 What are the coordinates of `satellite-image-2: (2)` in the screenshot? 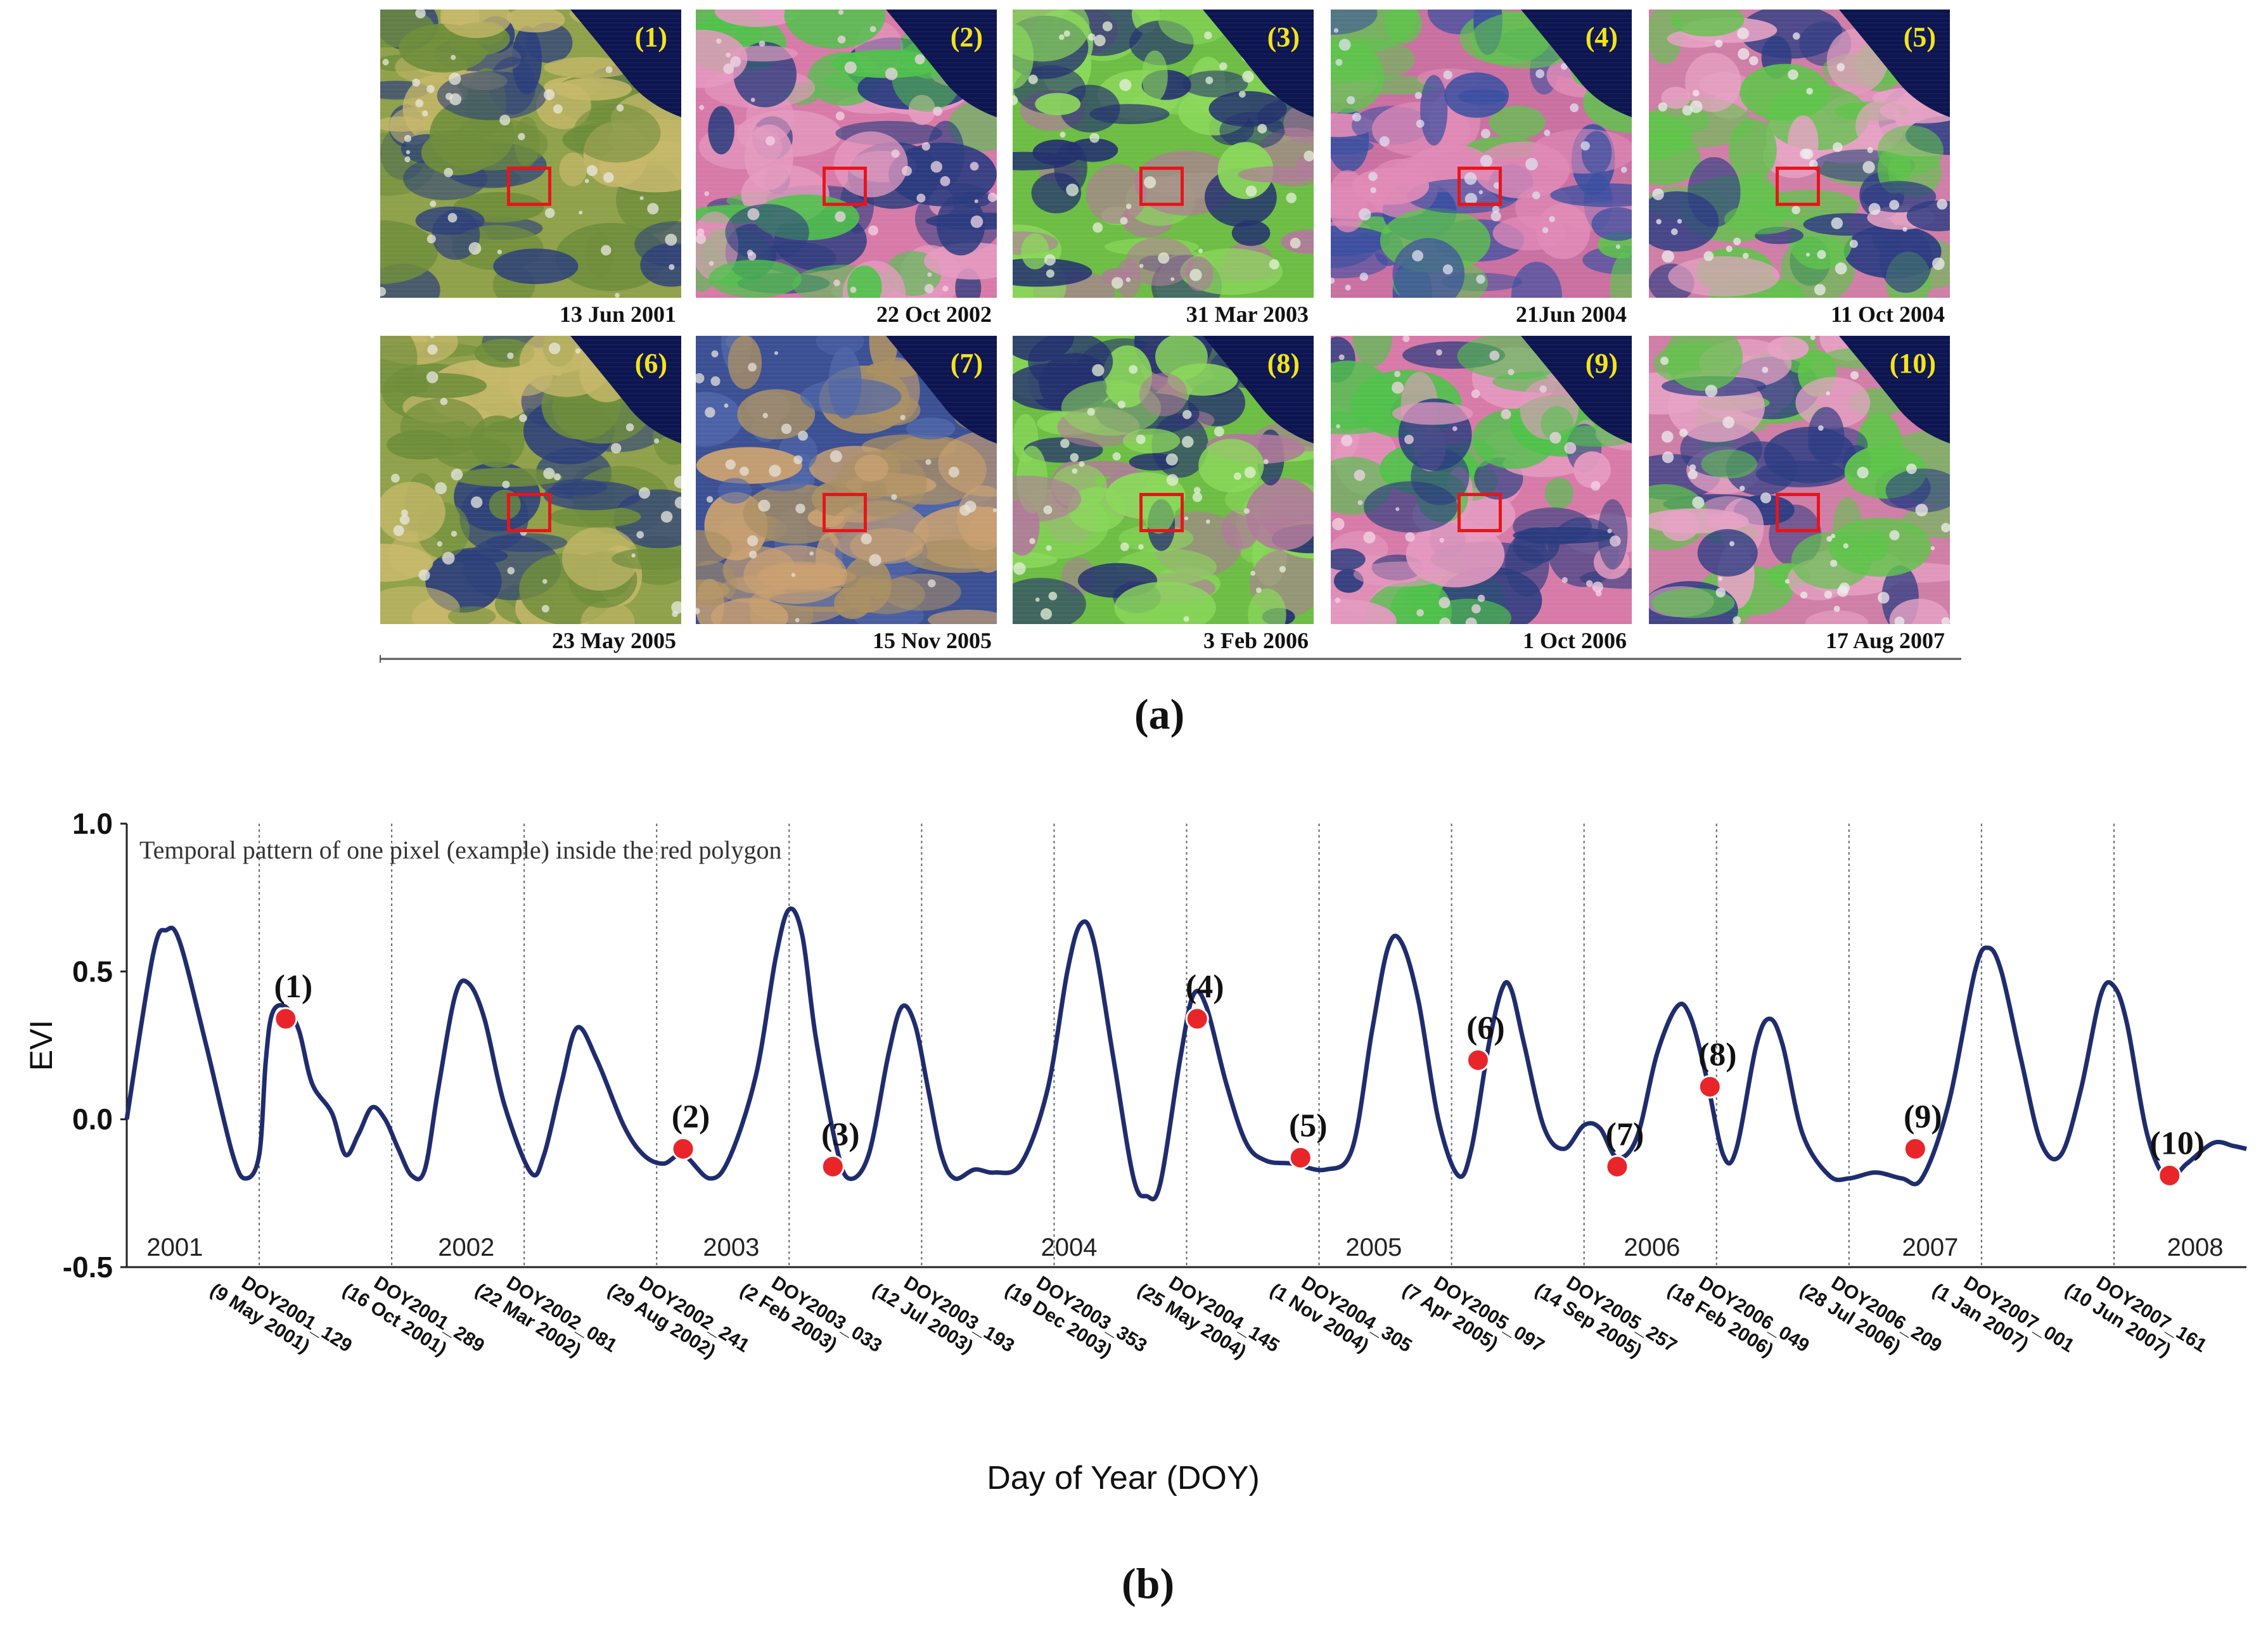 It's located at (846, 154).